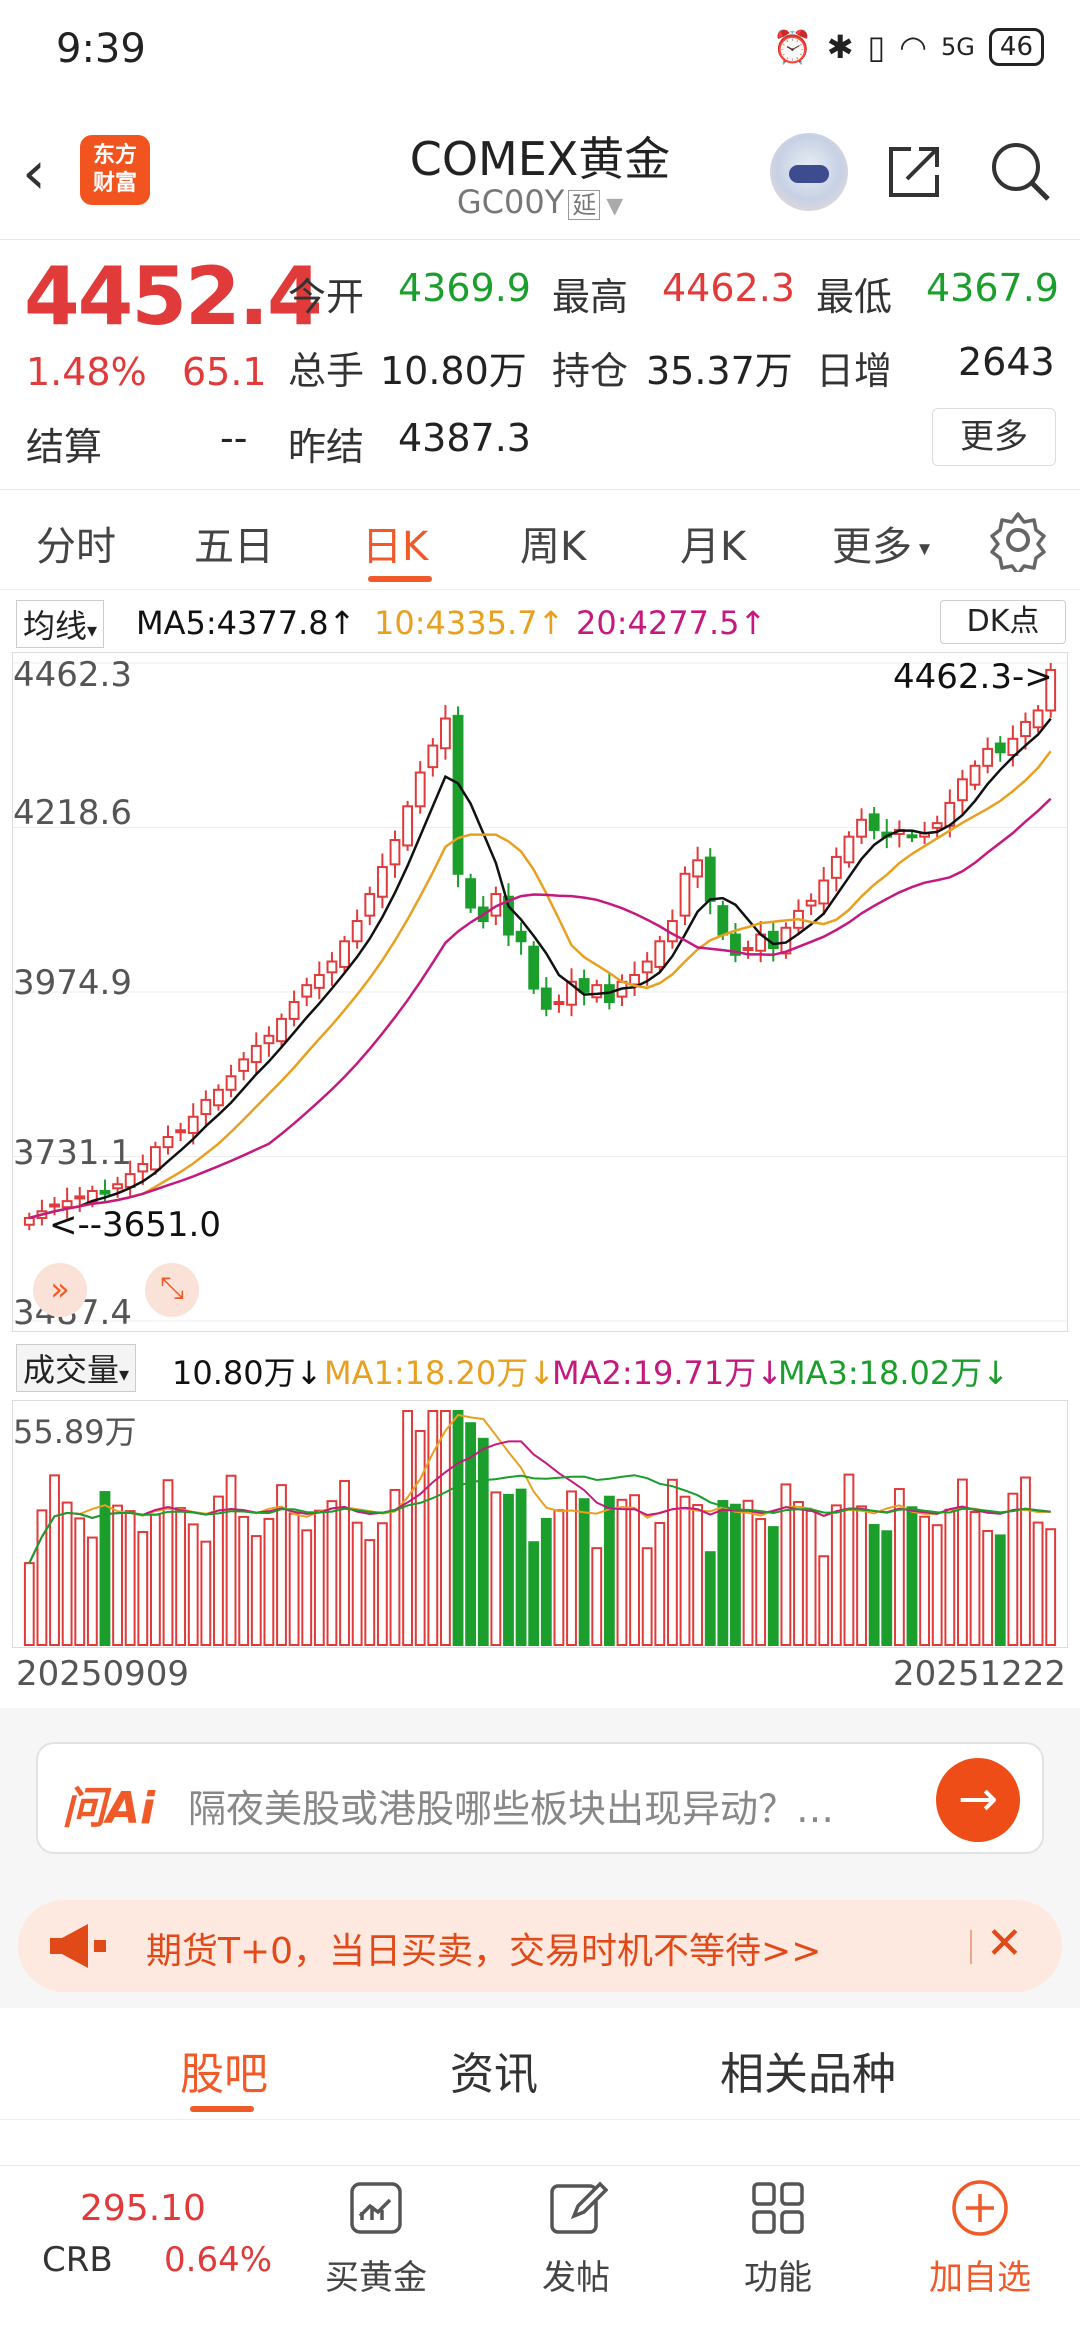 Image resolution: width=1080 pixels, height=2340 pixels. I want to click on expand-icon: ⤡, so click(172, 1290).